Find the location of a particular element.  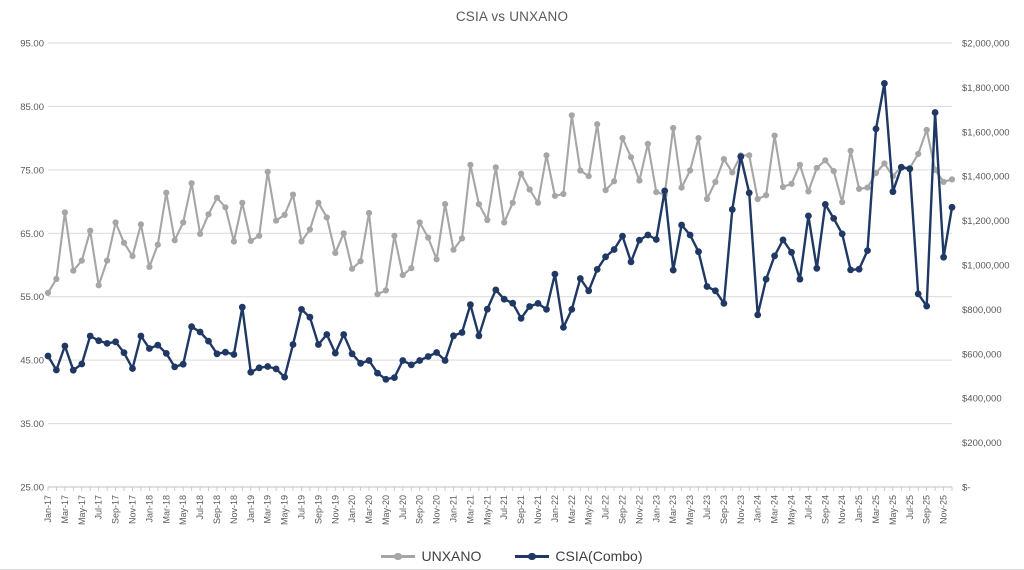

legend-item-unxano: UNXANO is located at coordinates (431, 556).